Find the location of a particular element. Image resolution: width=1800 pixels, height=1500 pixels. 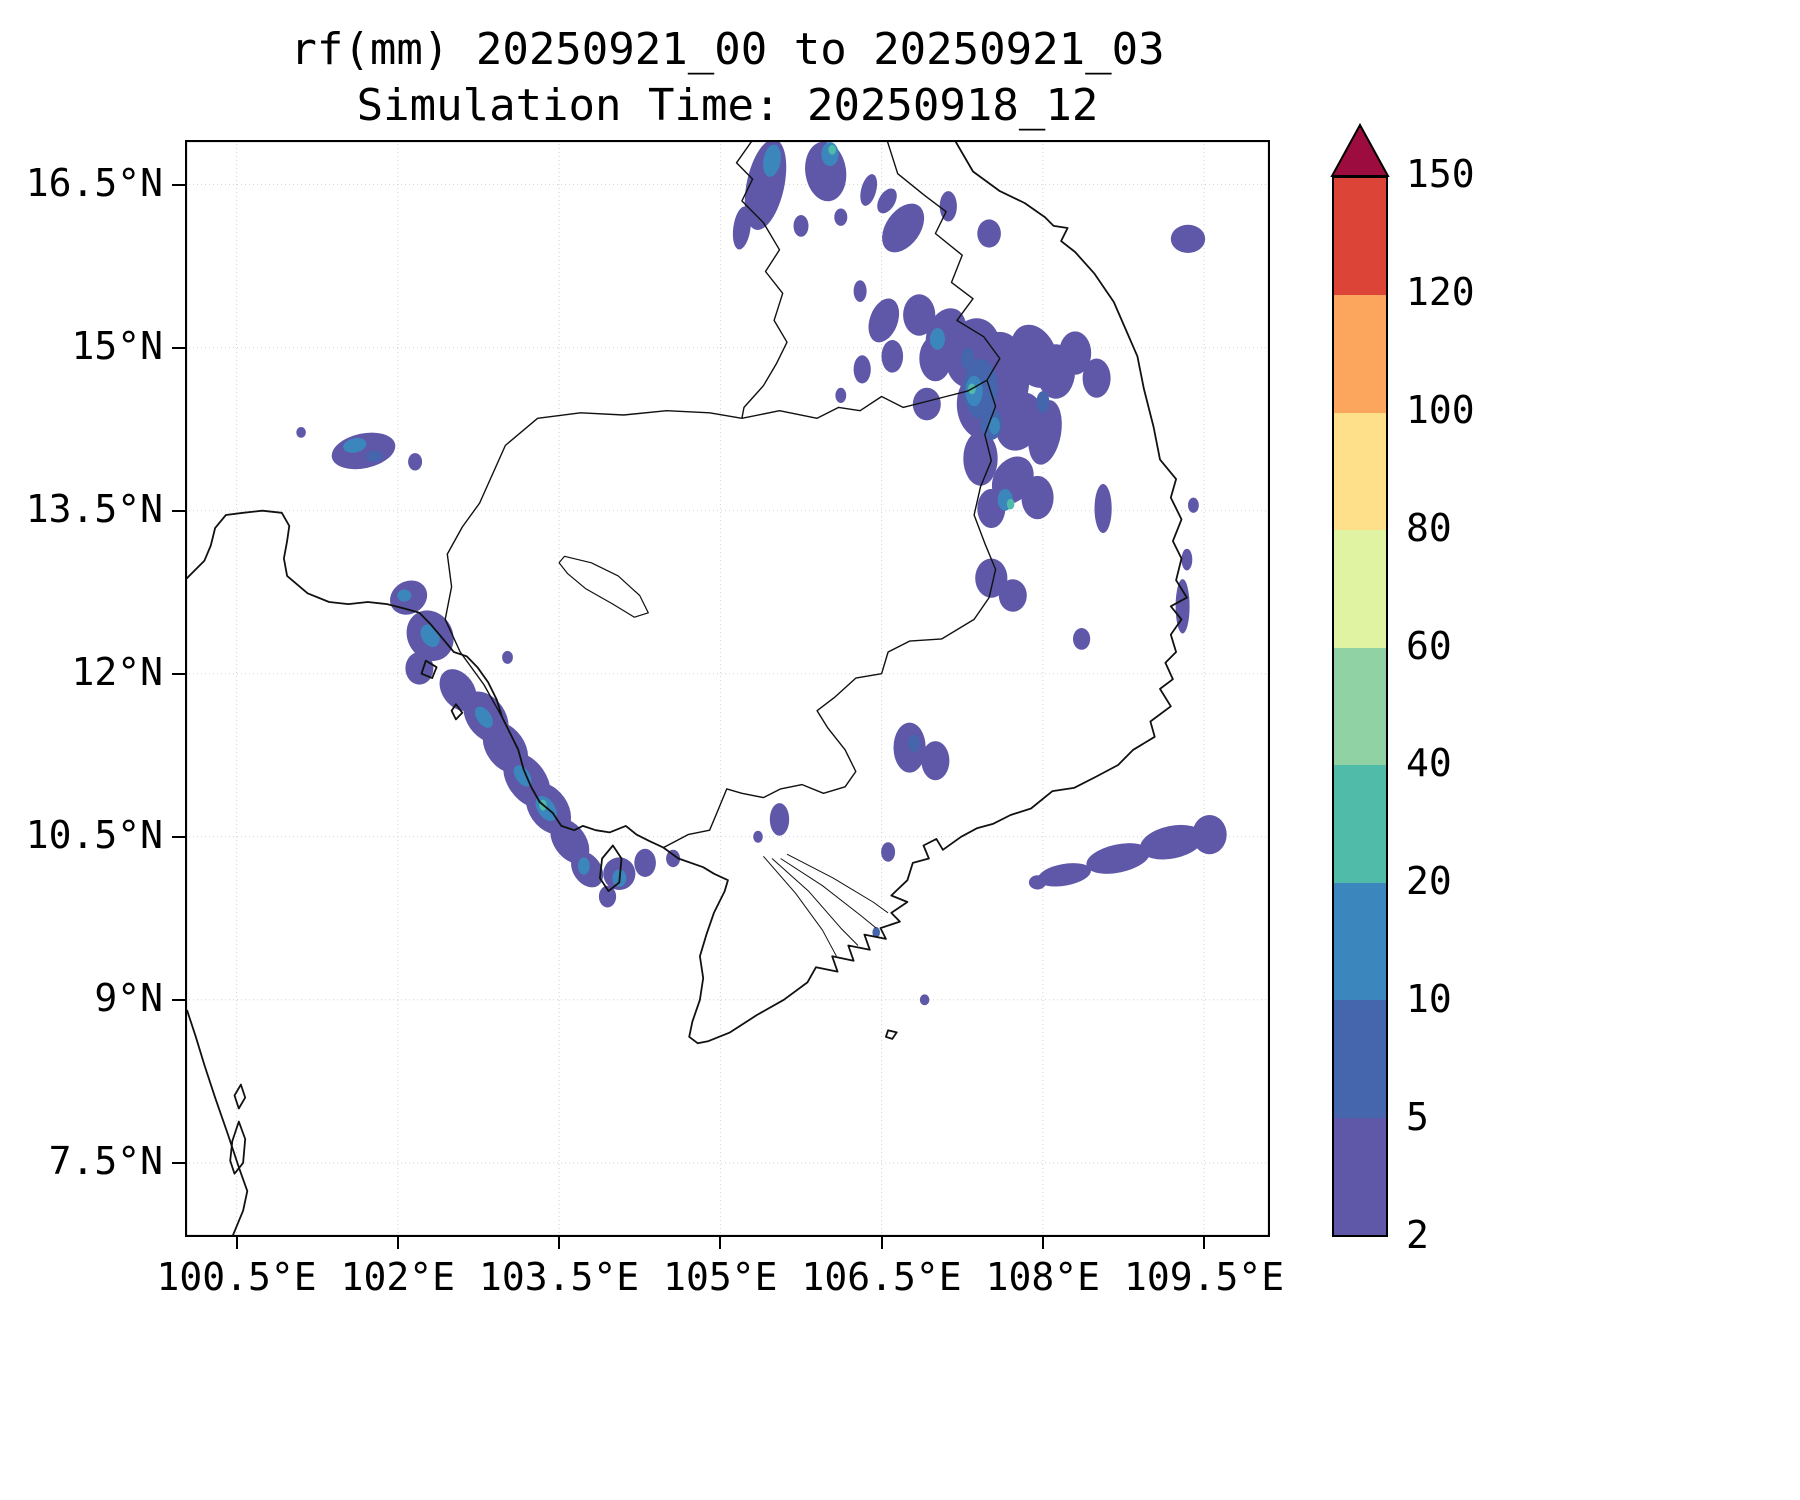

y-tick-label: 15°N is located at coordinates (117, 345).